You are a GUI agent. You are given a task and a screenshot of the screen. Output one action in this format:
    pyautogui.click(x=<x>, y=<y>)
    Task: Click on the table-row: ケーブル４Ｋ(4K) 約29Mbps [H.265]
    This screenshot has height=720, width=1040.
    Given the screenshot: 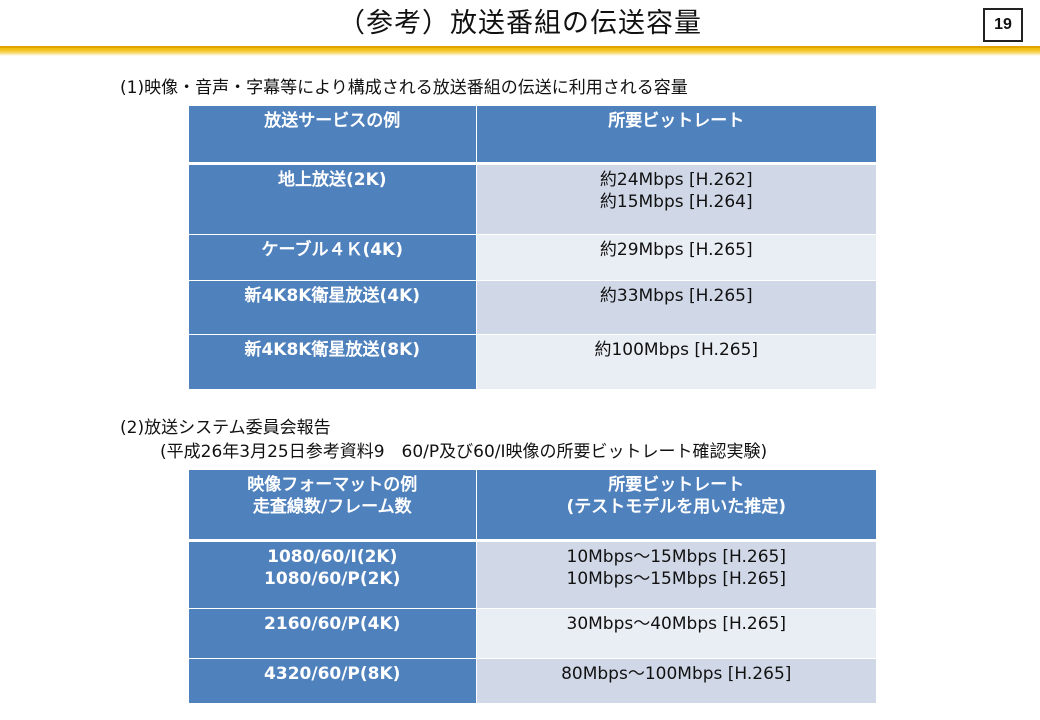 What is the action you would take?
    pyautogui.click(x=532, y=256)
    